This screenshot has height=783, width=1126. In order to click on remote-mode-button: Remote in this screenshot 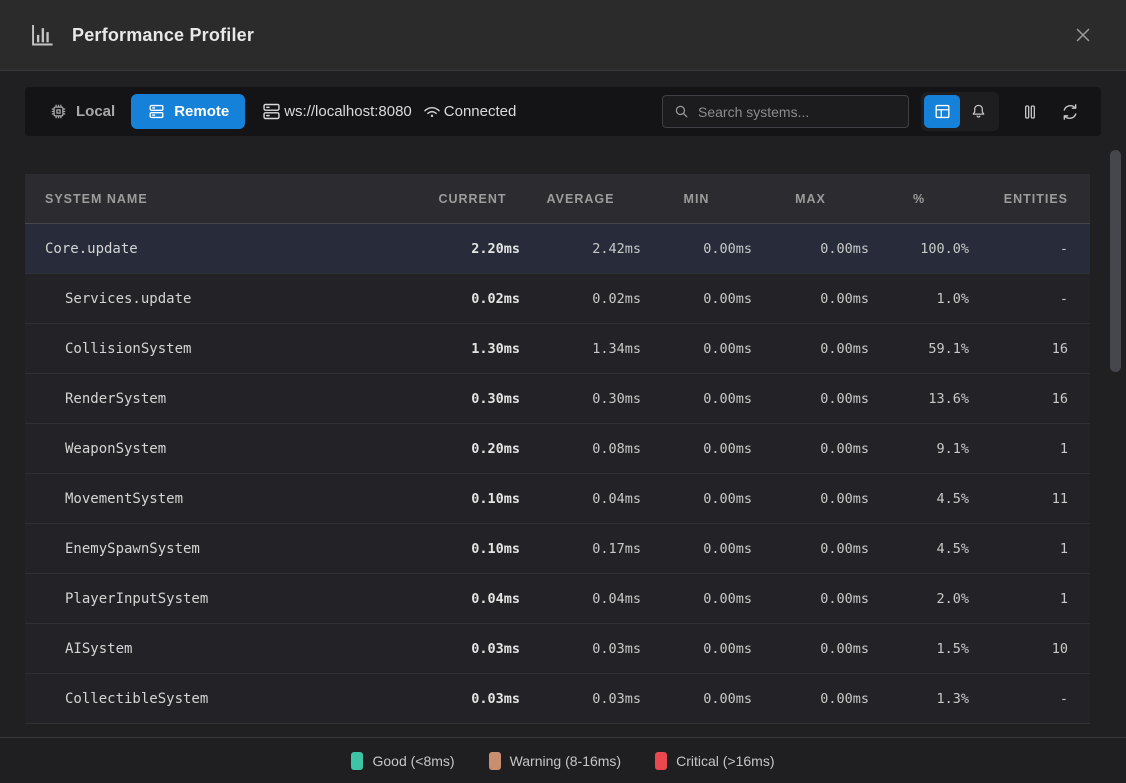, I will do `click(188, 111)`.